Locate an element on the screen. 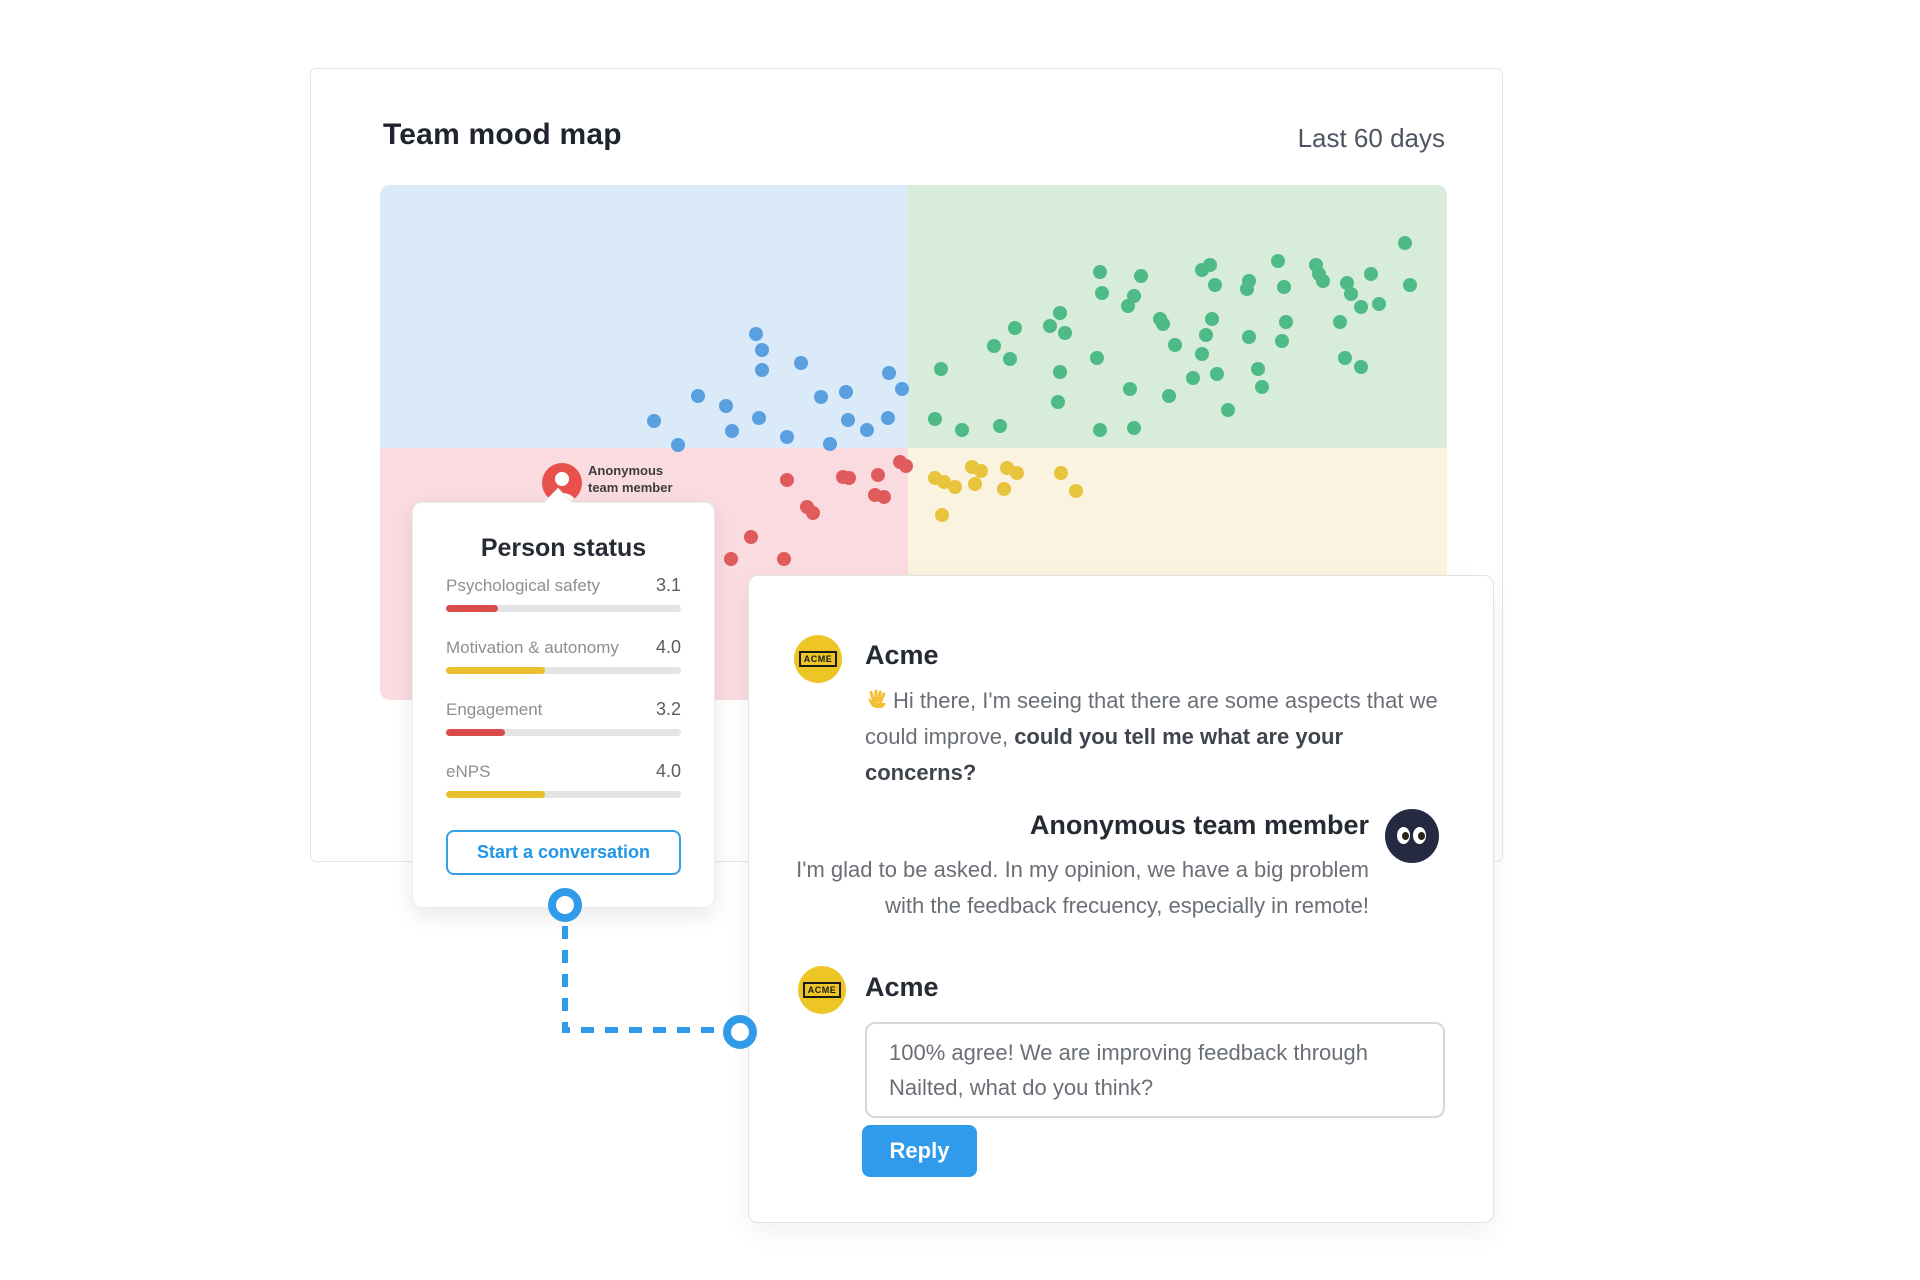 The height and width of the screenshot is (1280, 1920). metric-label: Motivation & autonomy is located at coordinates (532, 647).